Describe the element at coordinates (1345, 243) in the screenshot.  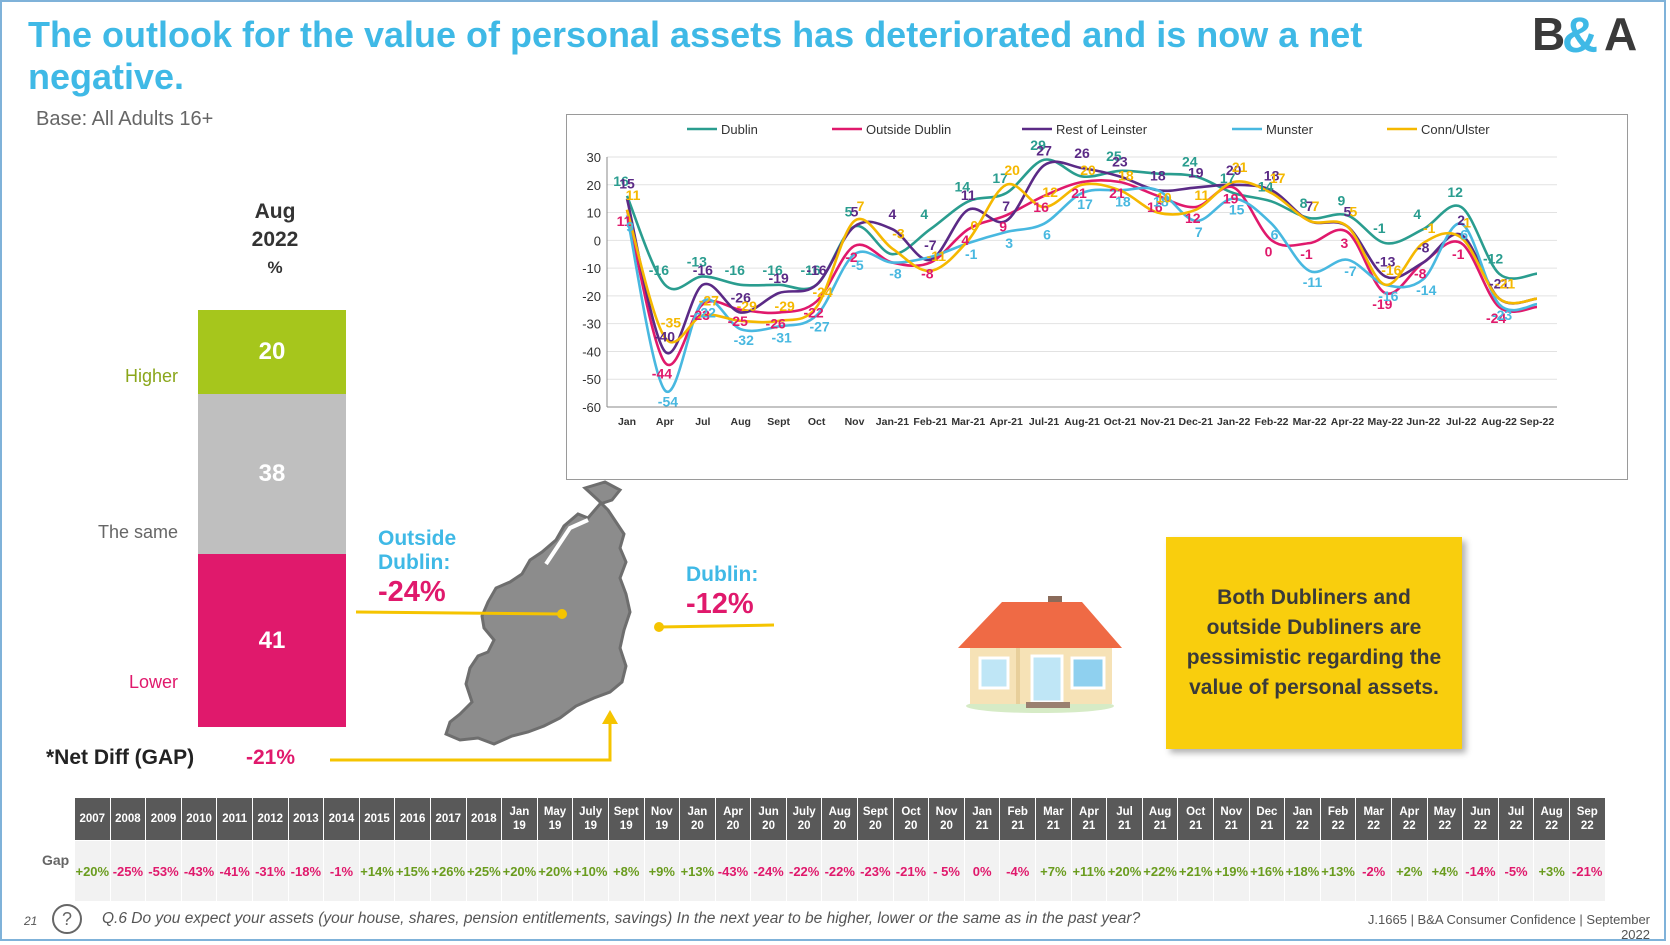
I see `data-label: 3` at that location.